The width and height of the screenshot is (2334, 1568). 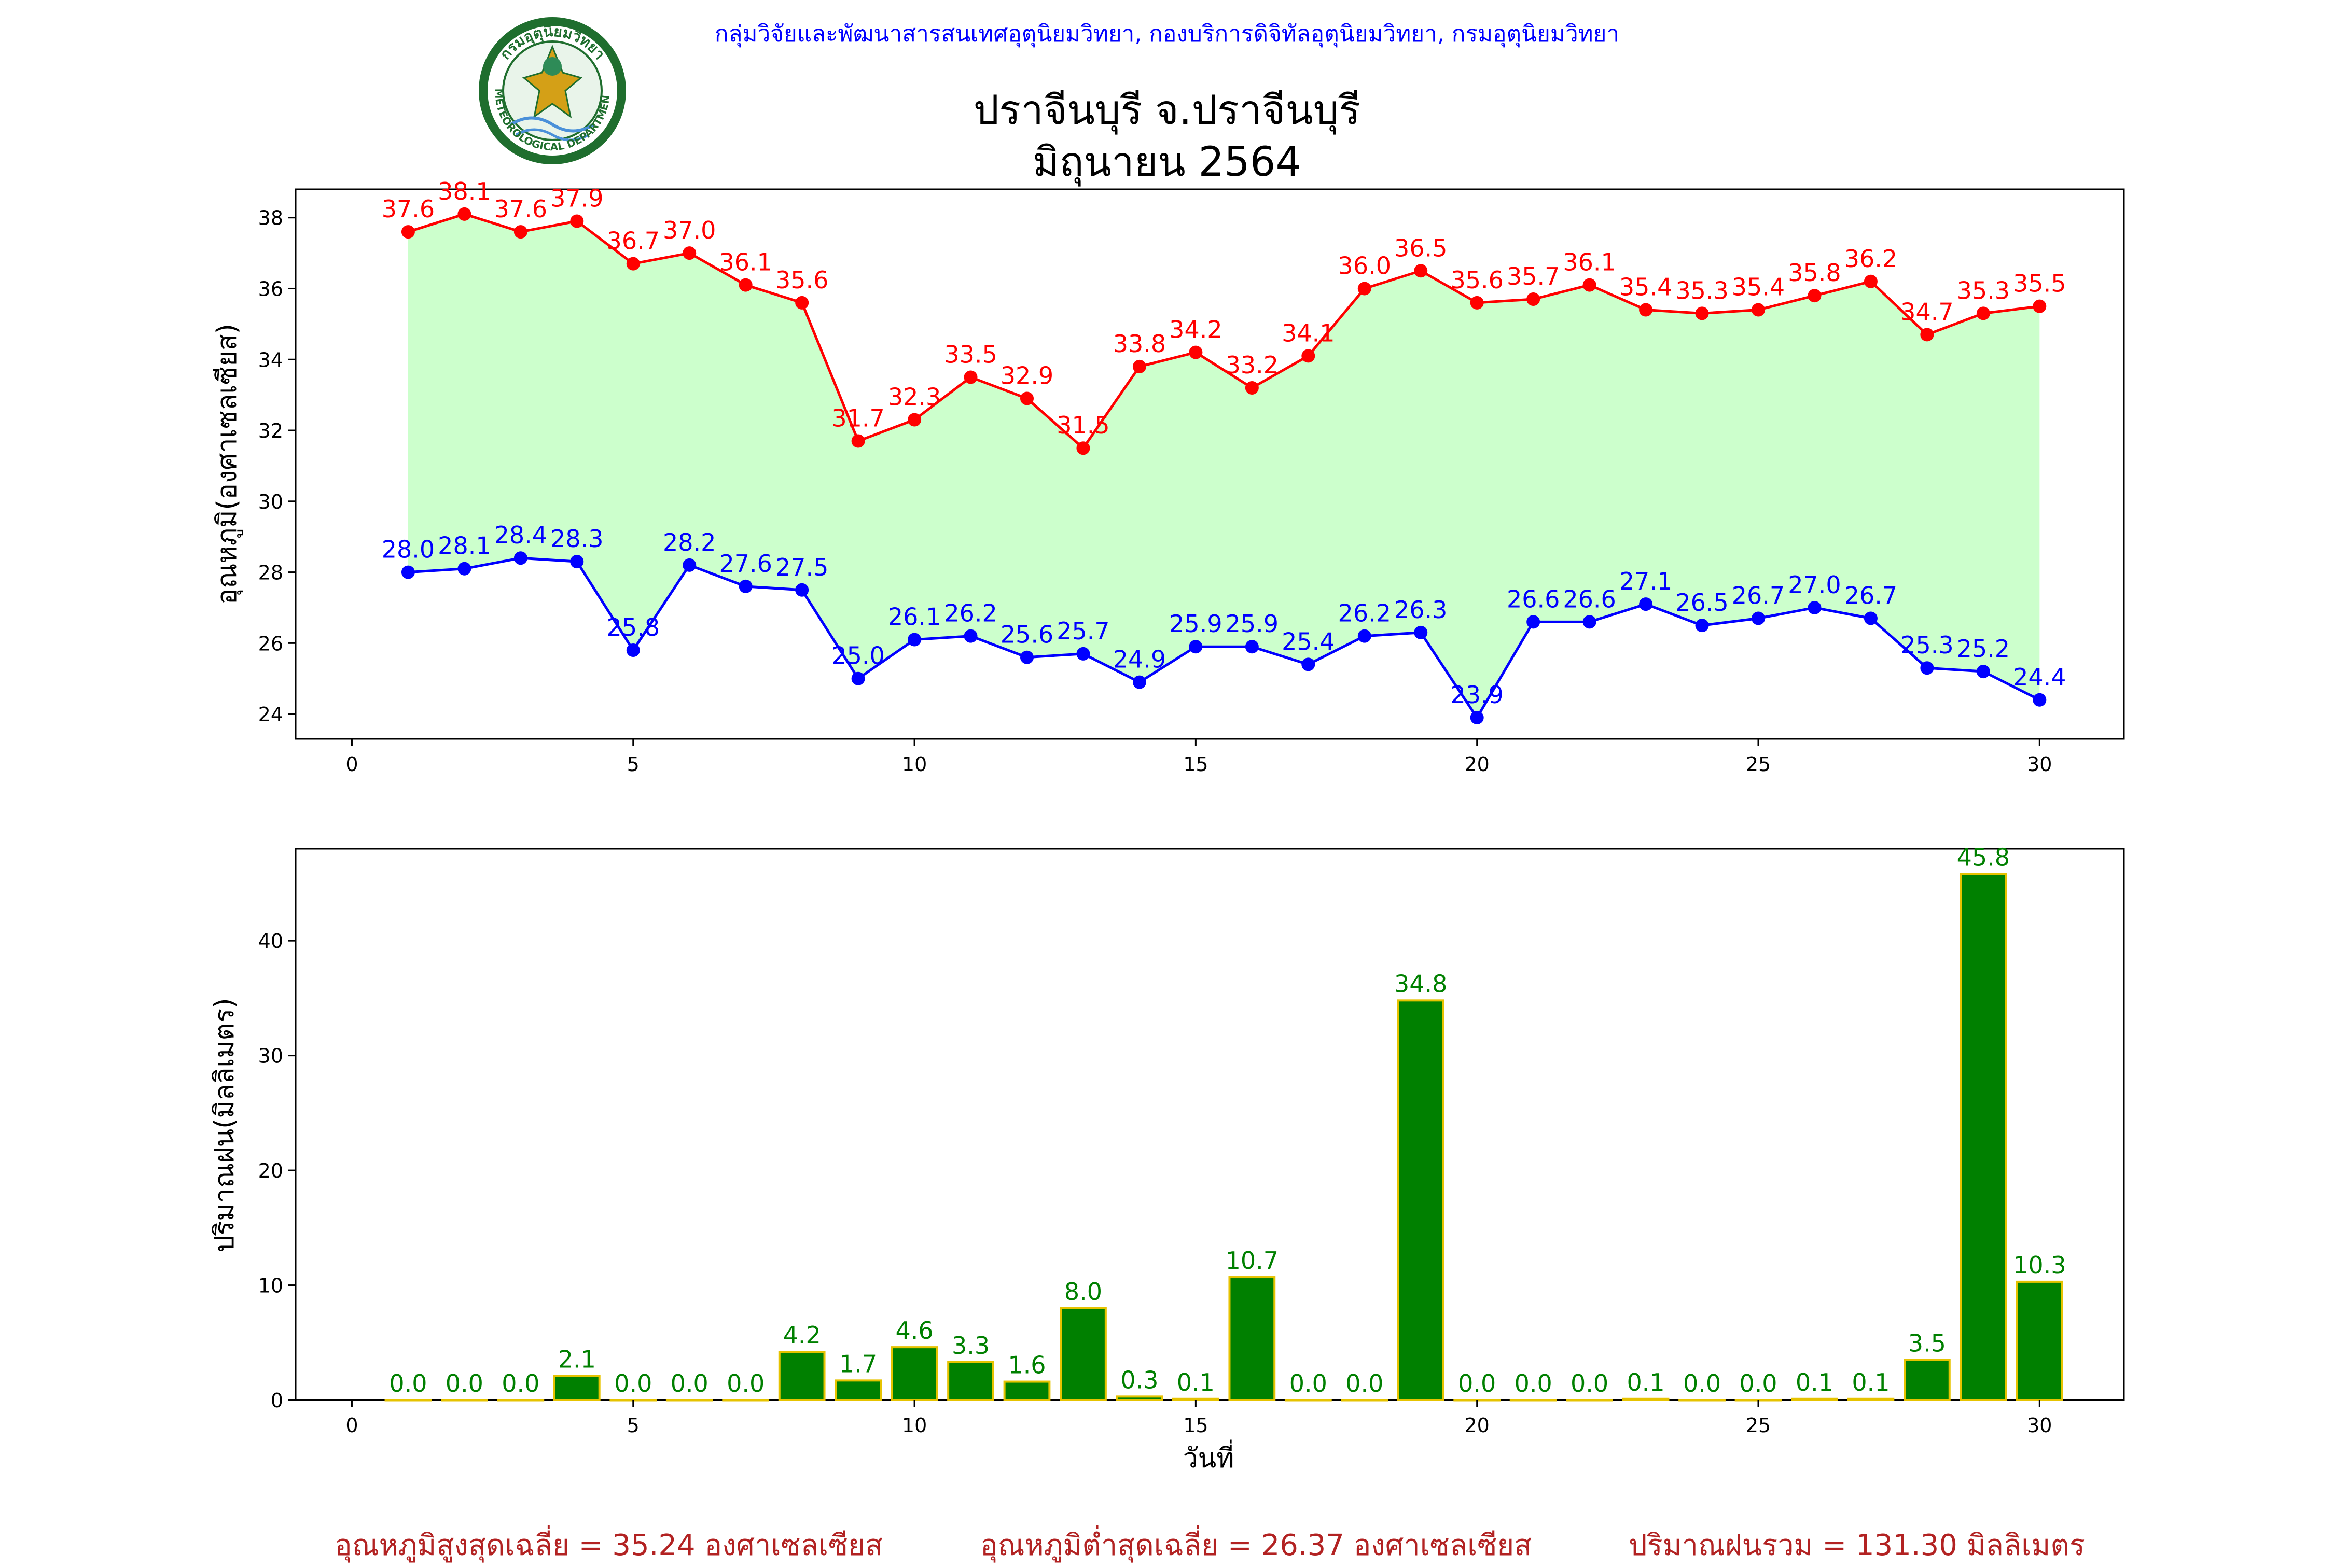 What do you see at coordinates (1701, 290) in the screenshot?
I see `max-temperature-label: 35.3` at bounding box center [1701, 290].